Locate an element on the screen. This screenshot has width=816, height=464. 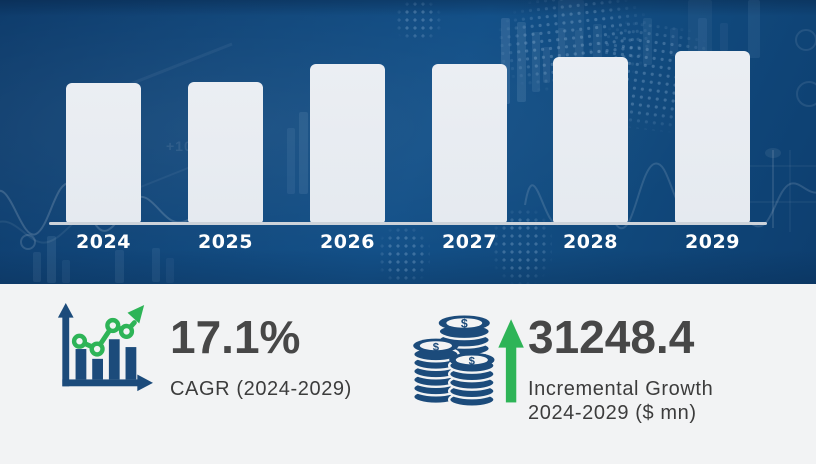
coin-stacks-icon: $ $ is located at coordinates (468, 358).